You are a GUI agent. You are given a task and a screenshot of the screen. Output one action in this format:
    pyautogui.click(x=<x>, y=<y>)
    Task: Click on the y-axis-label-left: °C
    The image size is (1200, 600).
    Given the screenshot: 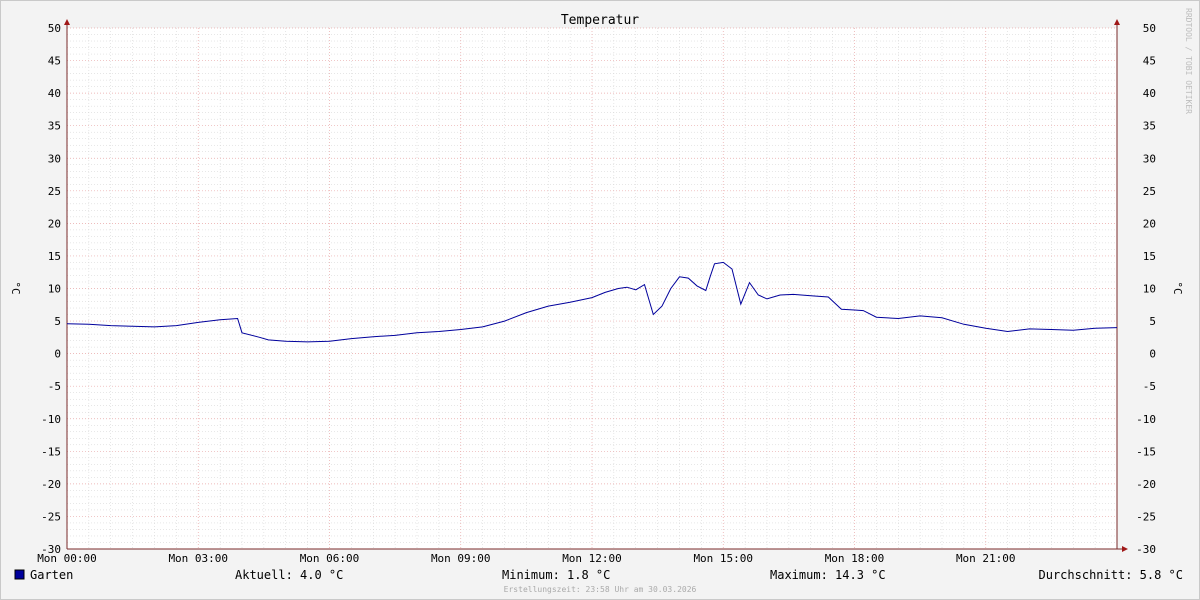 What is the action you would take?
    pyautogui.click(x=15, y=287)
    